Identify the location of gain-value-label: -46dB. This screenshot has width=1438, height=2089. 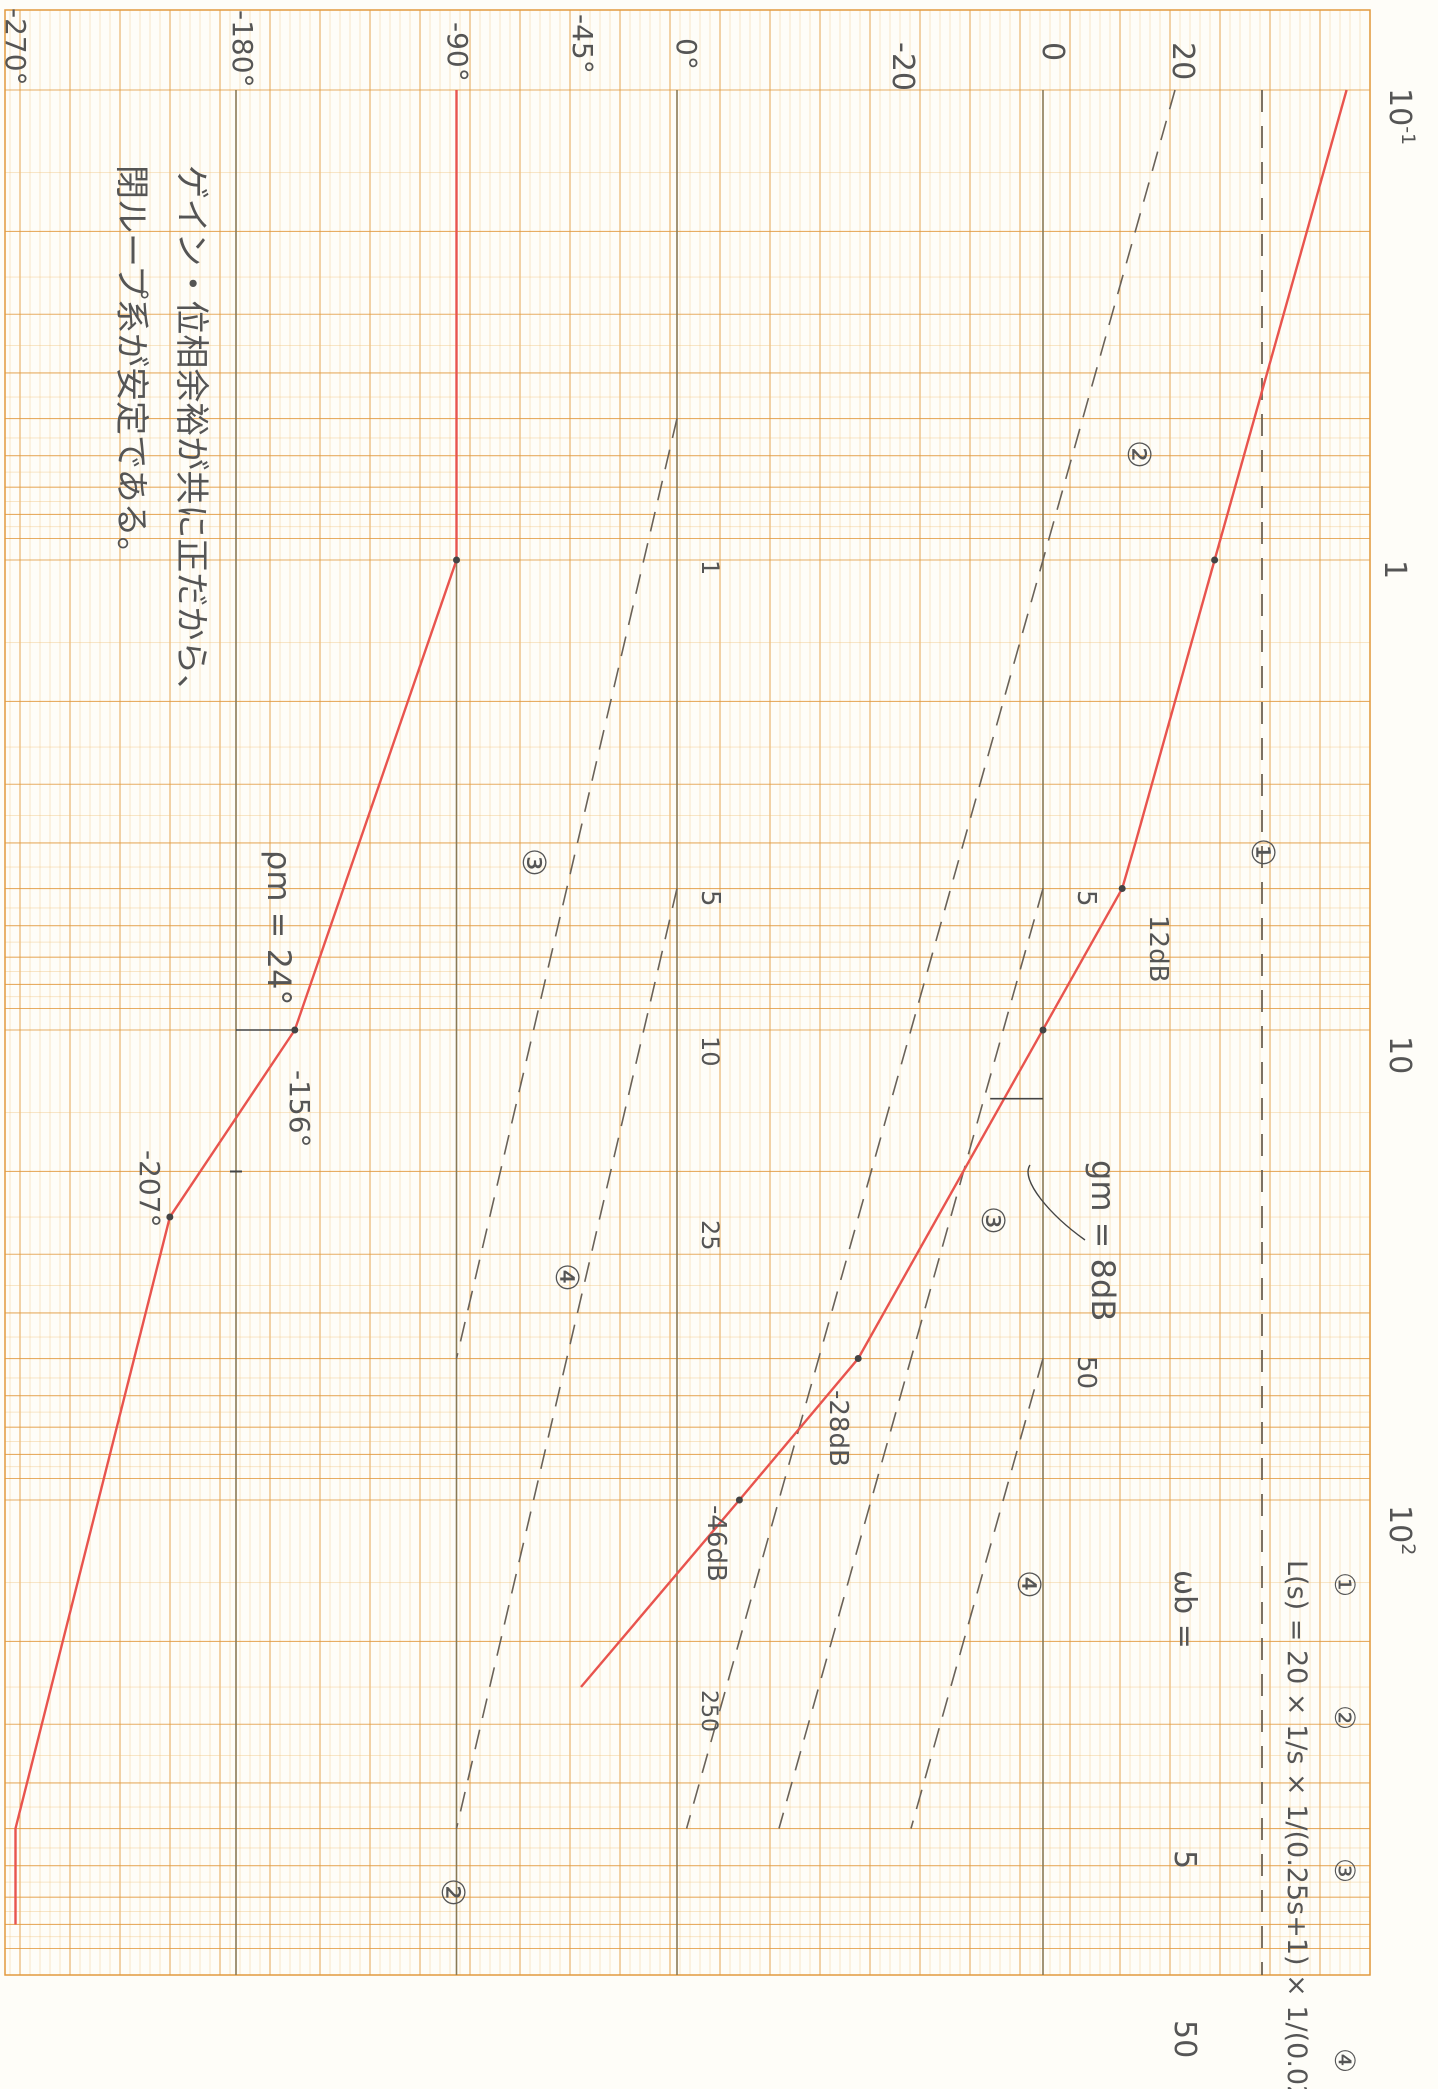
(716, 1543).